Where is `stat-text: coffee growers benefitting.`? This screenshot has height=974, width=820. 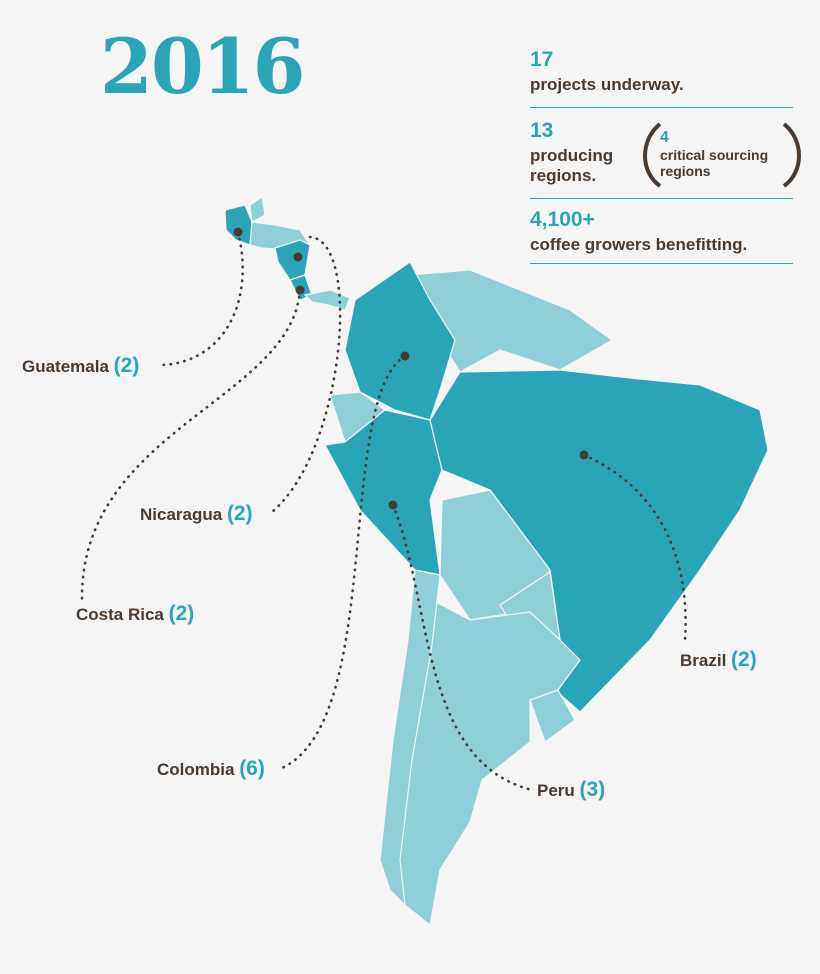
stat-text: coffee growers benefitting. is located at coordinates (639, 244).